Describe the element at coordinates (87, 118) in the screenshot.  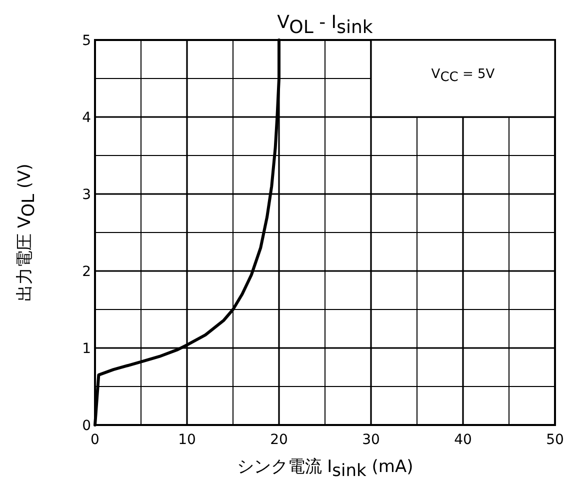
I see `y-tick-label: 4` at that location.